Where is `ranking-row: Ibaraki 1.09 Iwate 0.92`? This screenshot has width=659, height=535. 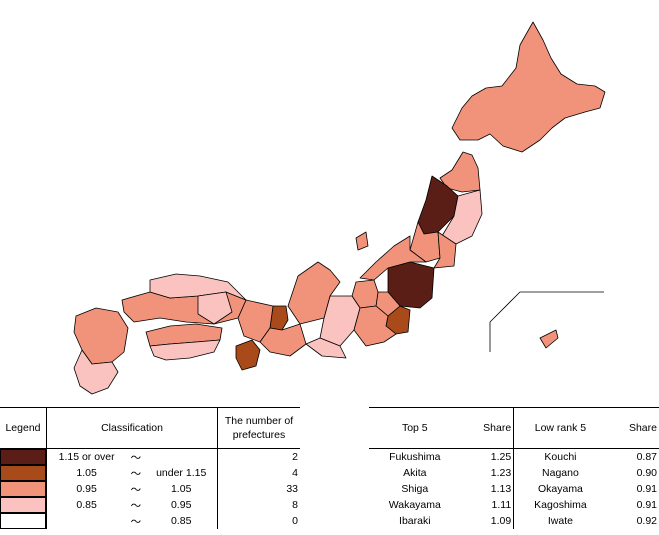 ranking-row: Ibaraki 1.09 Iwate 0.92 is located at coordinates (514, 521).